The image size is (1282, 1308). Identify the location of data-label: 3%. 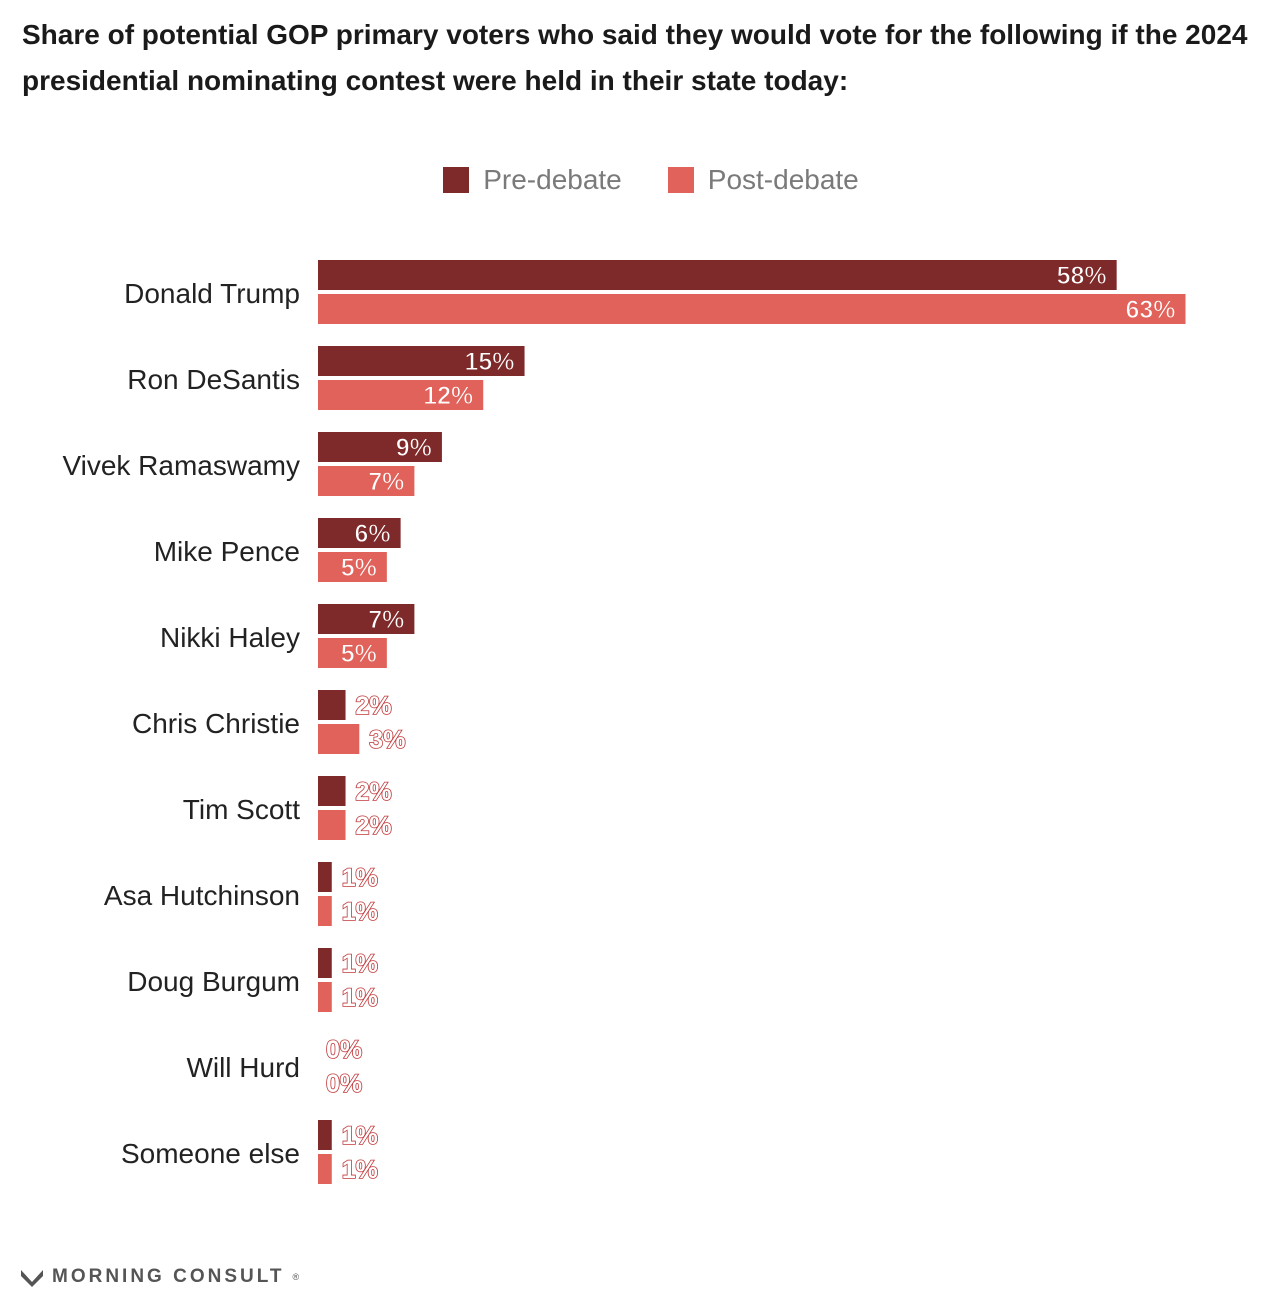
(387, 740).